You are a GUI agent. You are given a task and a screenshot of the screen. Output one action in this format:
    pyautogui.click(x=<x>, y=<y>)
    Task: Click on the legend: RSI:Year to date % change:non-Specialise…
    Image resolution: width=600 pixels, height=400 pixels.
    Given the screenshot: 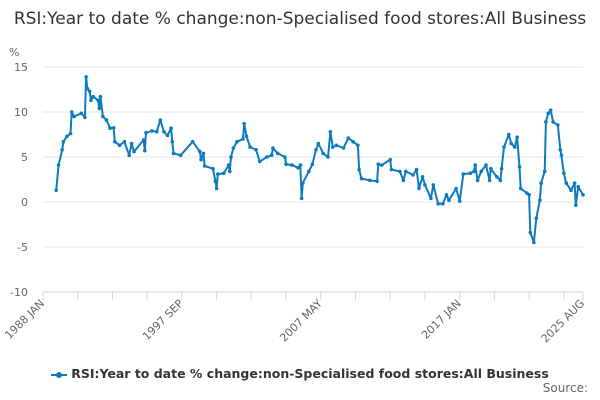 What is the action you would take?
    pyautogui.click(x=300, y=373)
    